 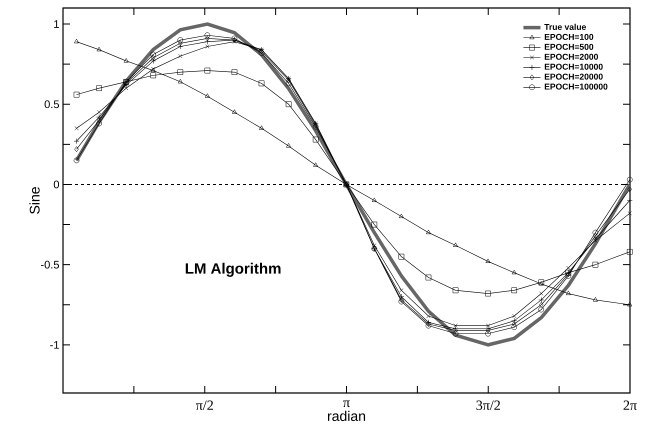 I want to click on legend-label: EPOCH=100000, so click(x=576, y=86).